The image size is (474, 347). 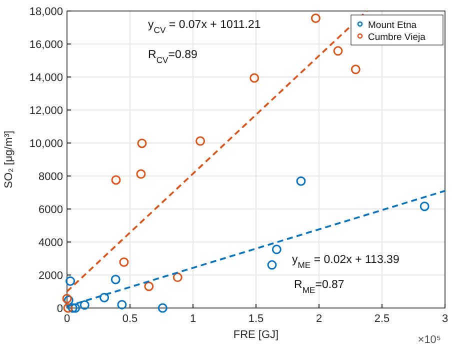 What do you see at coordinates (445, 319) in the screenshot?
I see `x-tick-label: 3` at bounding box center [445, 319].